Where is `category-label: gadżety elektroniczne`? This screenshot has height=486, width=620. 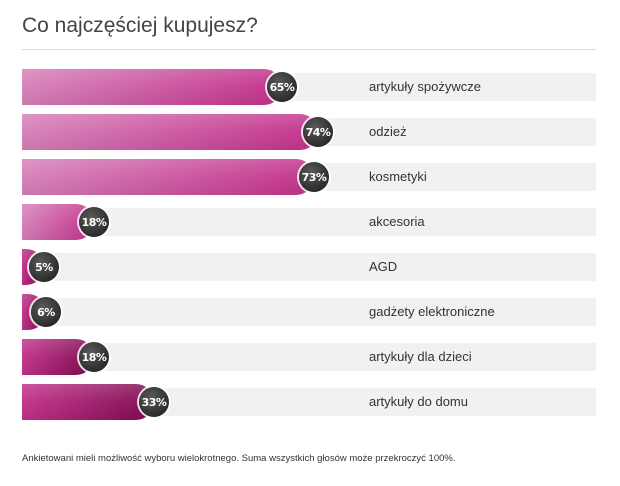
category-label: gadżety elektroniczne is located at coordinates (432, 311).